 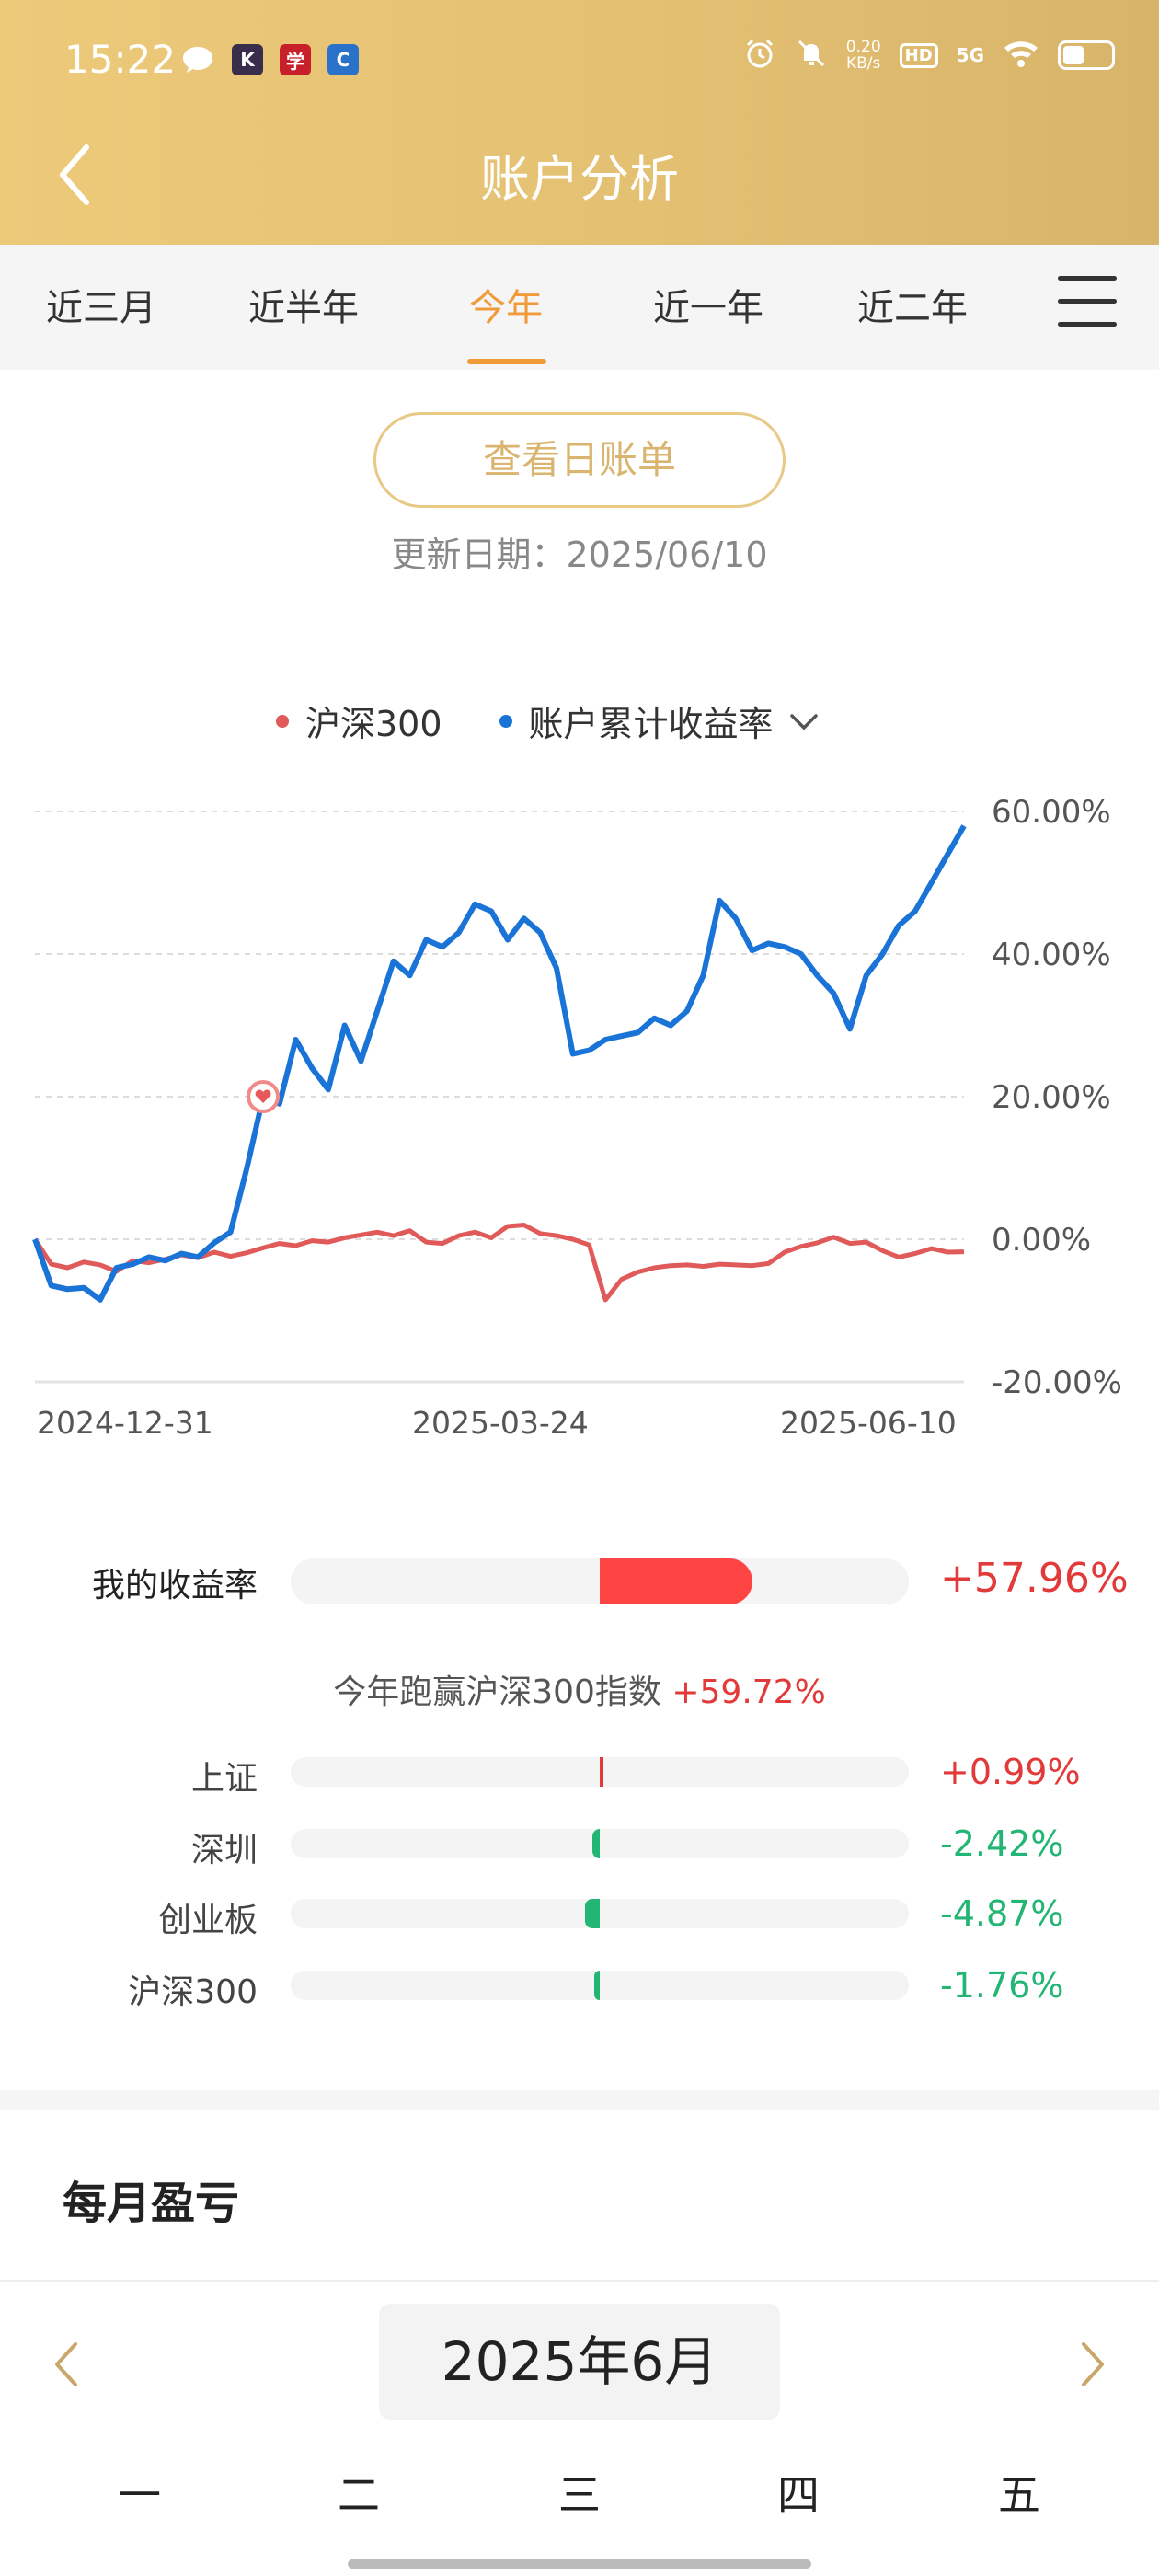 What do you see at coordinates (651, 724) in the screenshot?
I see `legend-account-return: 账户累计收益率` at bounding box center [651, 724].